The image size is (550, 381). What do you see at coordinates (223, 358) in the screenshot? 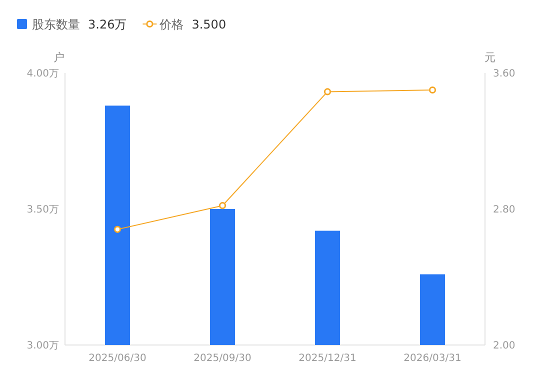
I see `x-tick-label: 2025/09/30` at bounding box center [223, 358].